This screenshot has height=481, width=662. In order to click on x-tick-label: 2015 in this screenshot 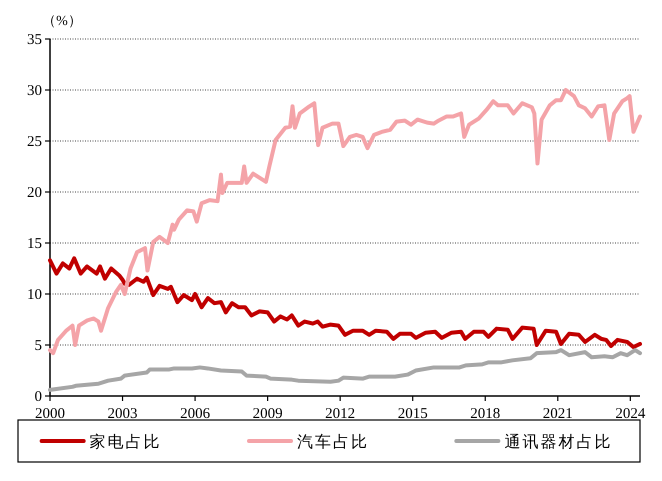, I will do `click(413, 414)`.